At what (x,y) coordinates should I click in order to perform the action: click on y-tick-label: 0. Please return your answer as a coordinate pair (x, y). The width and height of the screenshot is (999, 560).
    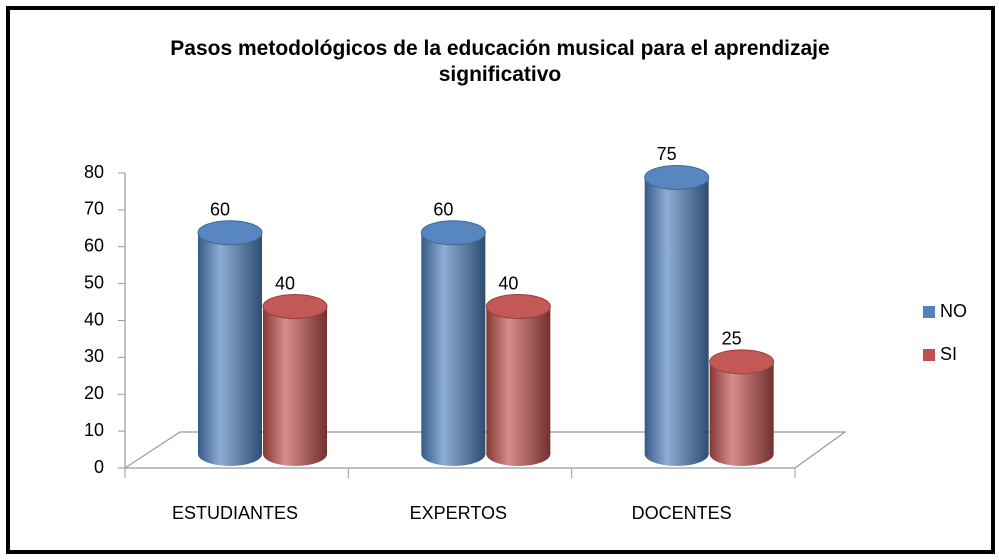
    Looking at the image, I should click on (99, 467).